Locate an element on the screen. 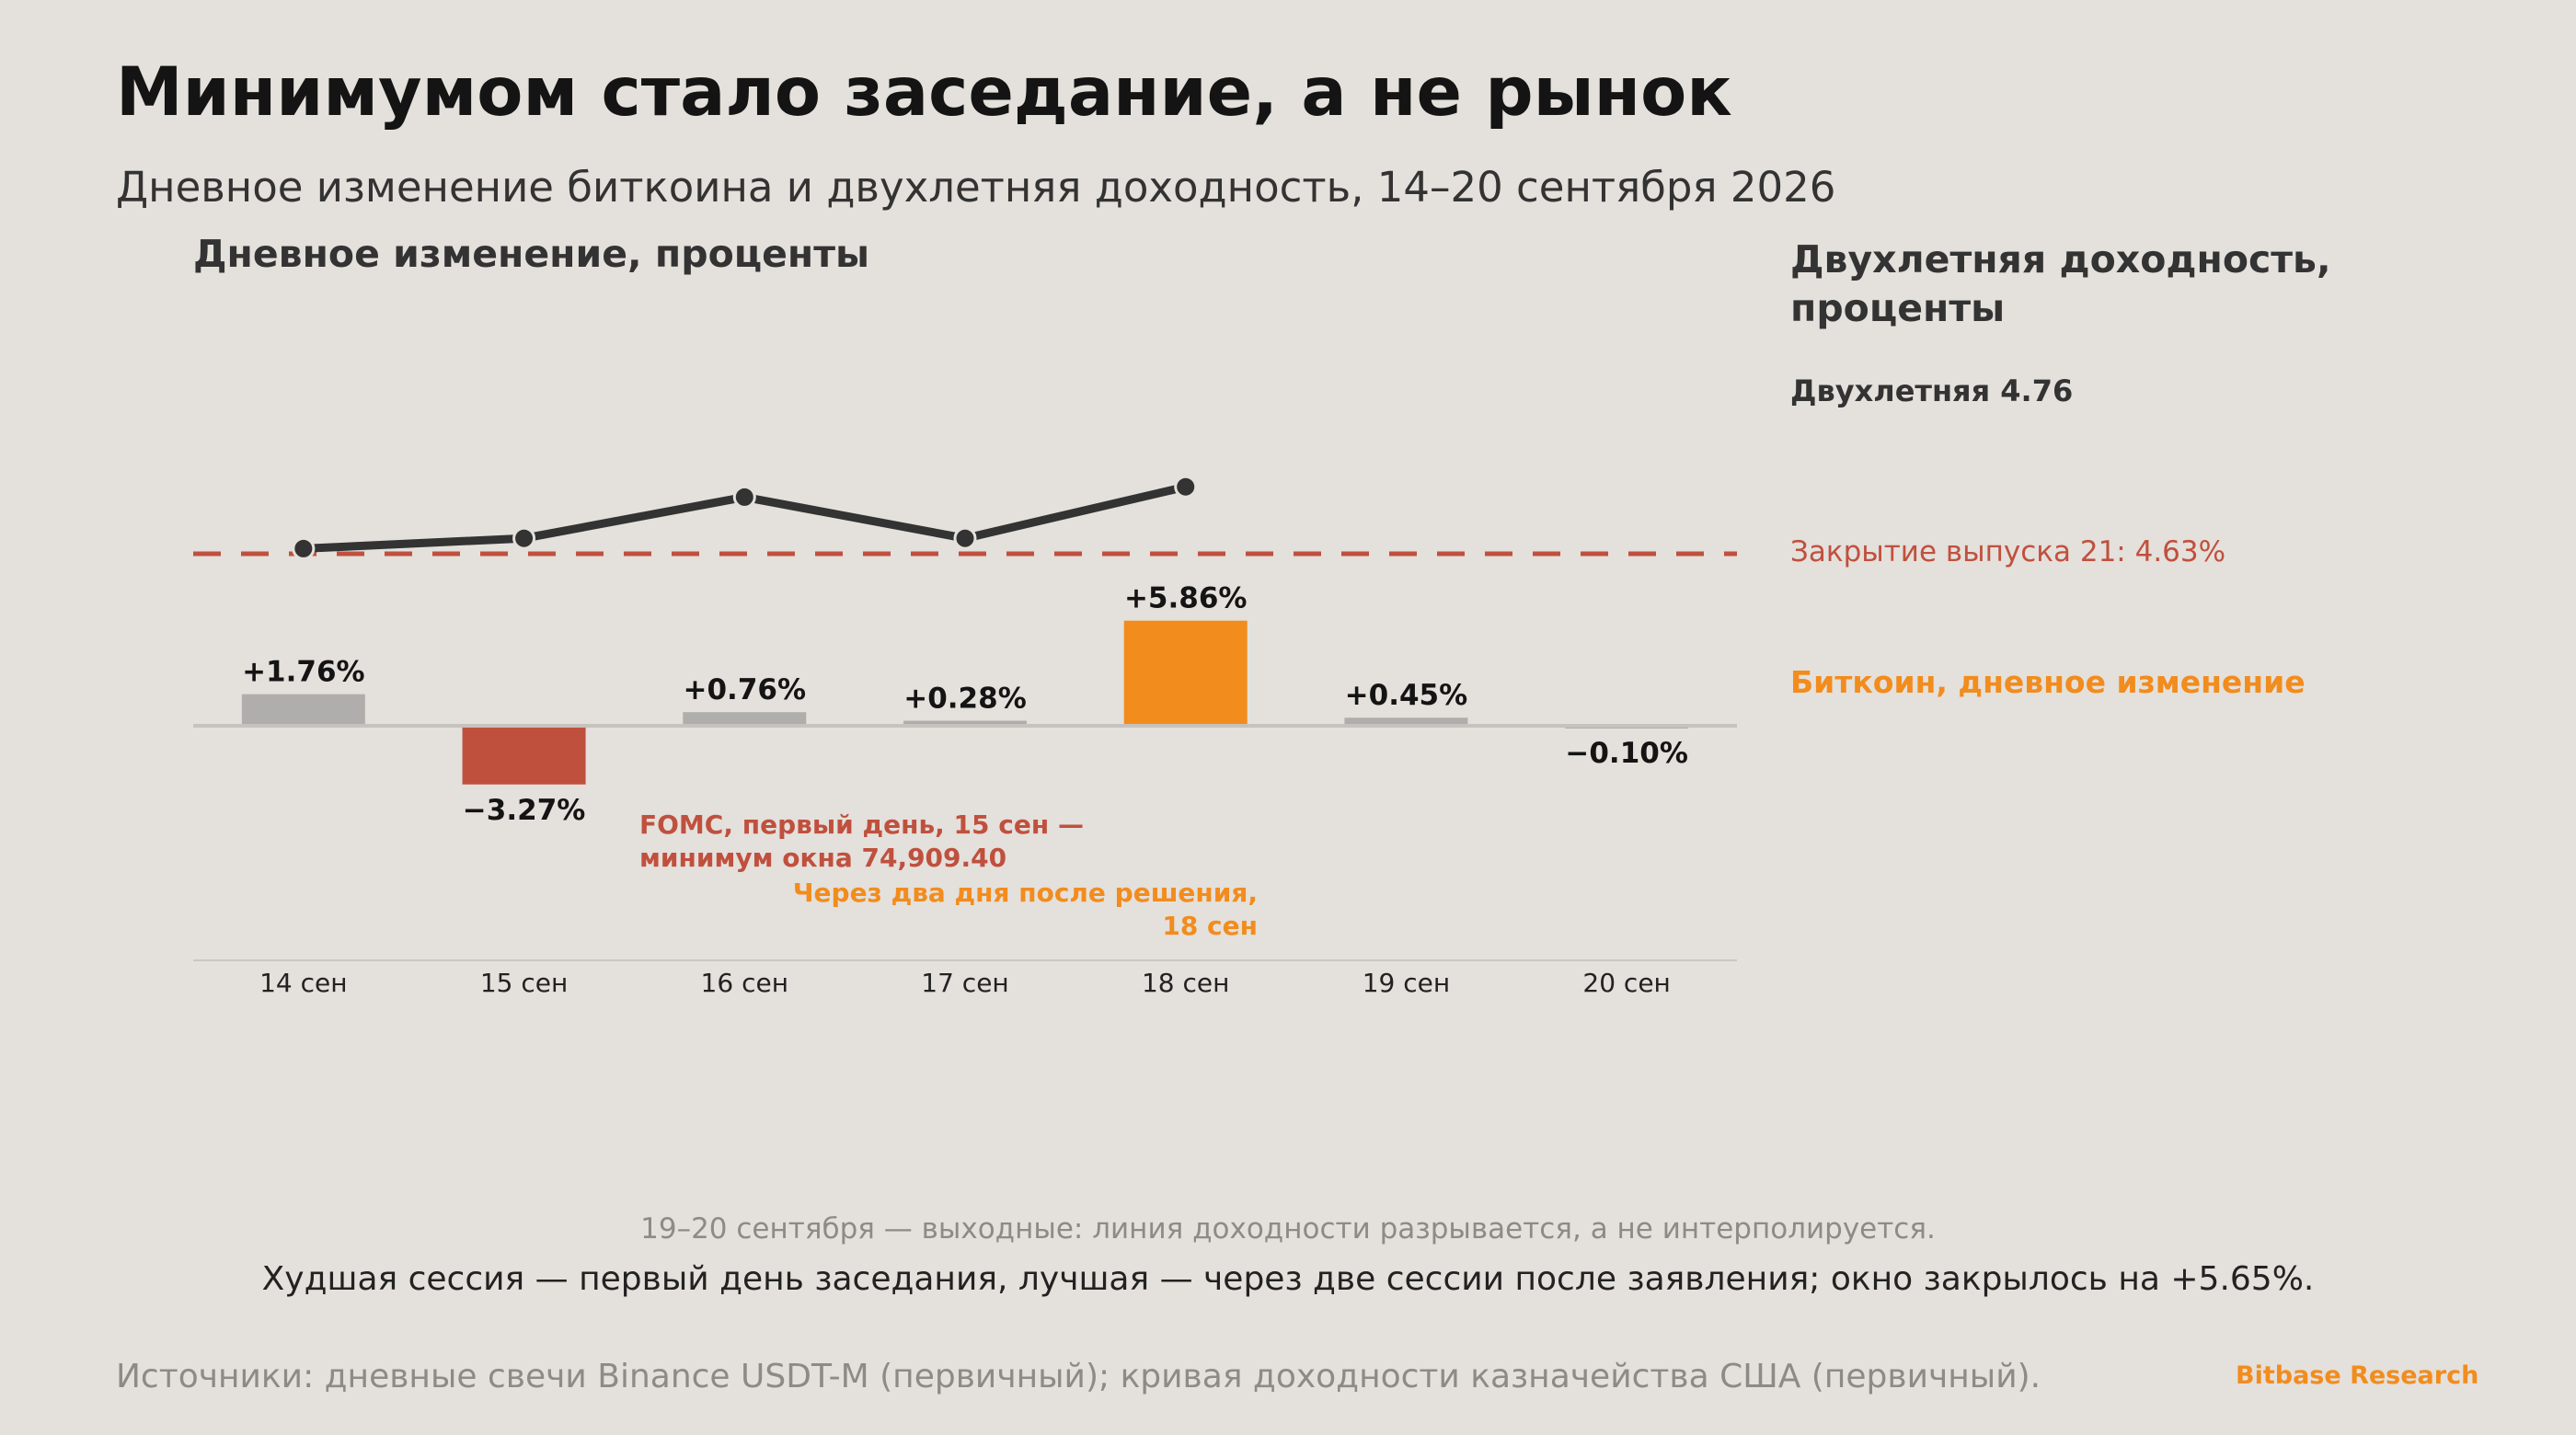 This screenshot has height=1435, width=2576. left-axis-title: Дневное изменение, проценты is located at coordinates (531, 254).